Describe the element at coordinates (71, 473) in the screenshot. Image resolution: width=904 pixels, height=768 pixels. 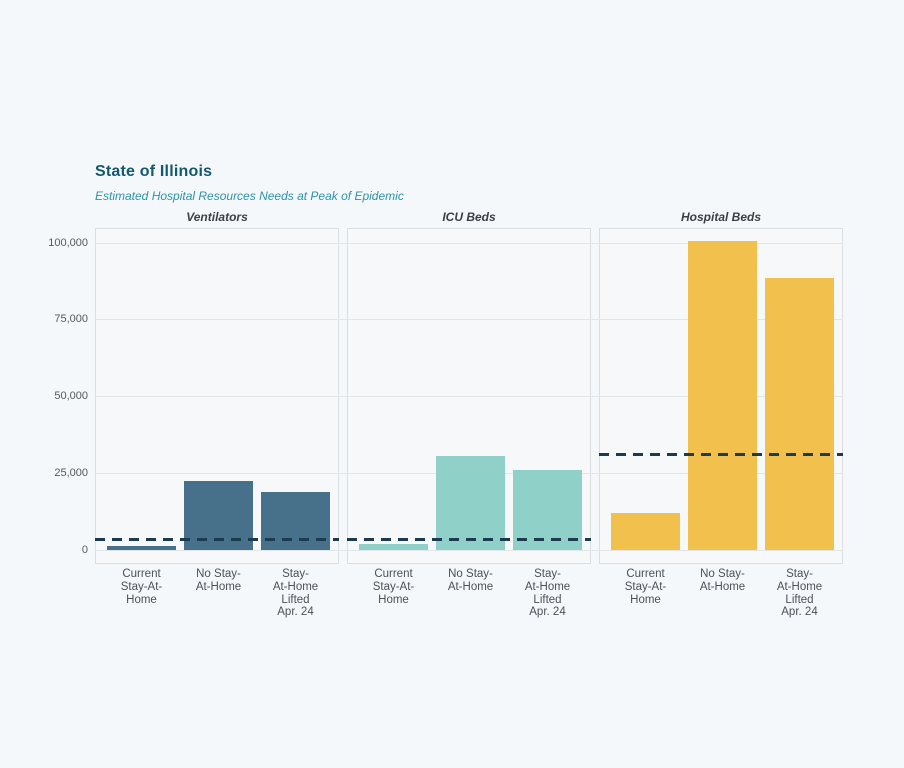
I see `y-axis-tick-label: 25,000` at that location.